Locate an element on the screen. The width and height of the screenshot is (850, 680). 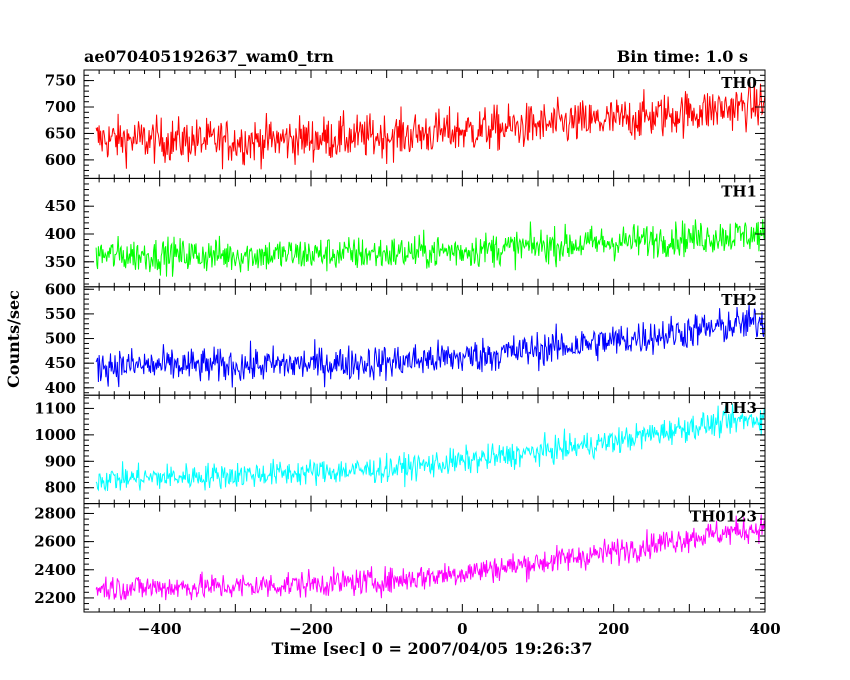
y-tick-label: 2400 is located at coordinates (55, 570).